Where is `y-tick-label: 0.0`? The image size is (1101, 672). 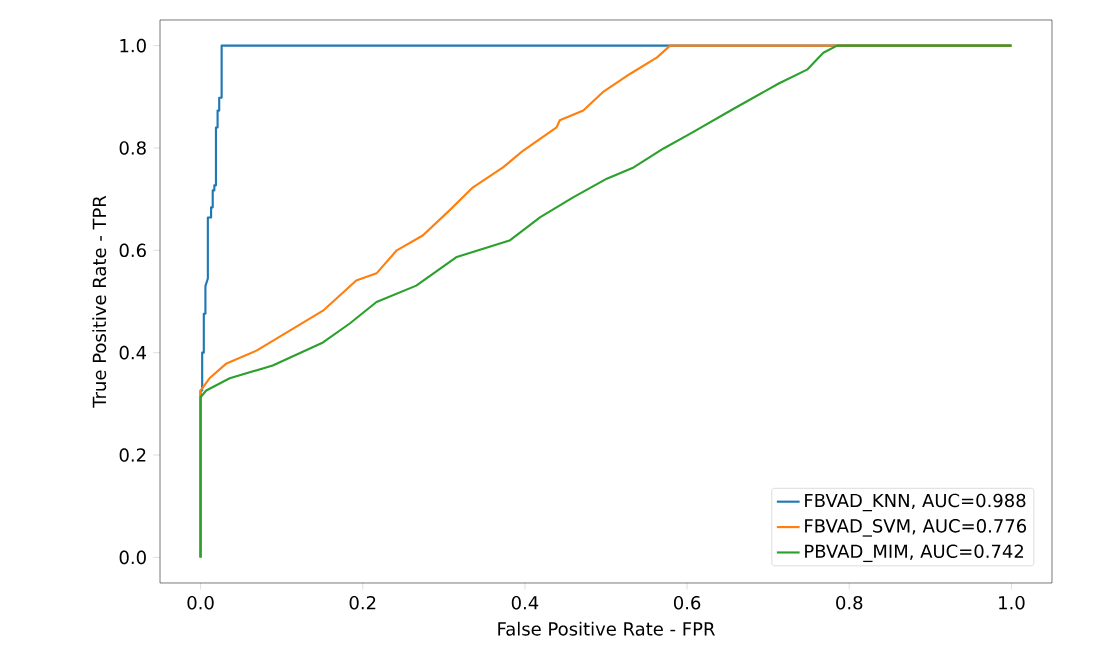 y-tick-label: 0.0 is located at coordinates (132, 557).